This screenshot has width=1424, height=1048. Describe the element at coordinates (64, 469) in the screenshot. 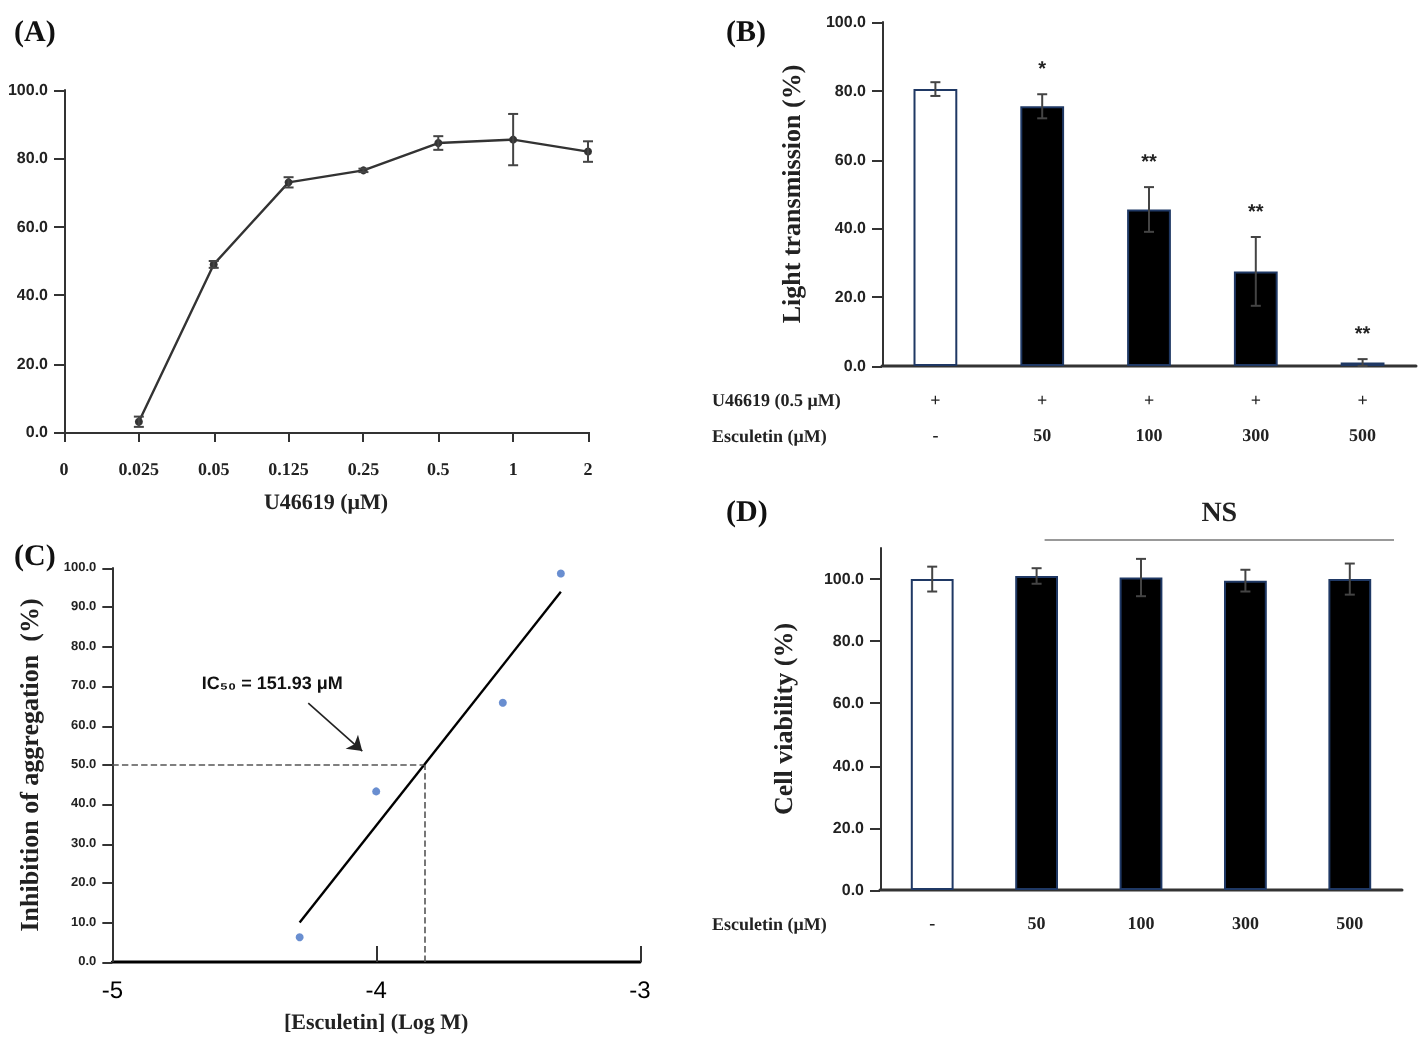

I see `x-tick-label: 0` at that location.